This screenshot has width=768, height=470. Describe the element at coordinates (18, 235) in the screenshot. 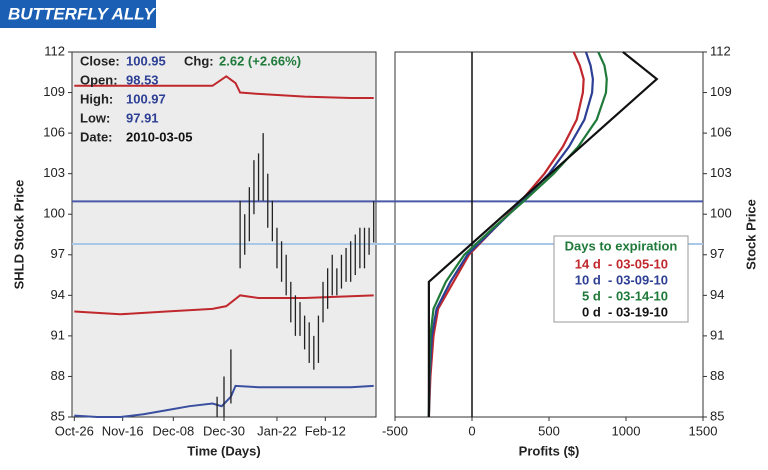

I see `y-axis-label: SHLD Stock Price` at that location.